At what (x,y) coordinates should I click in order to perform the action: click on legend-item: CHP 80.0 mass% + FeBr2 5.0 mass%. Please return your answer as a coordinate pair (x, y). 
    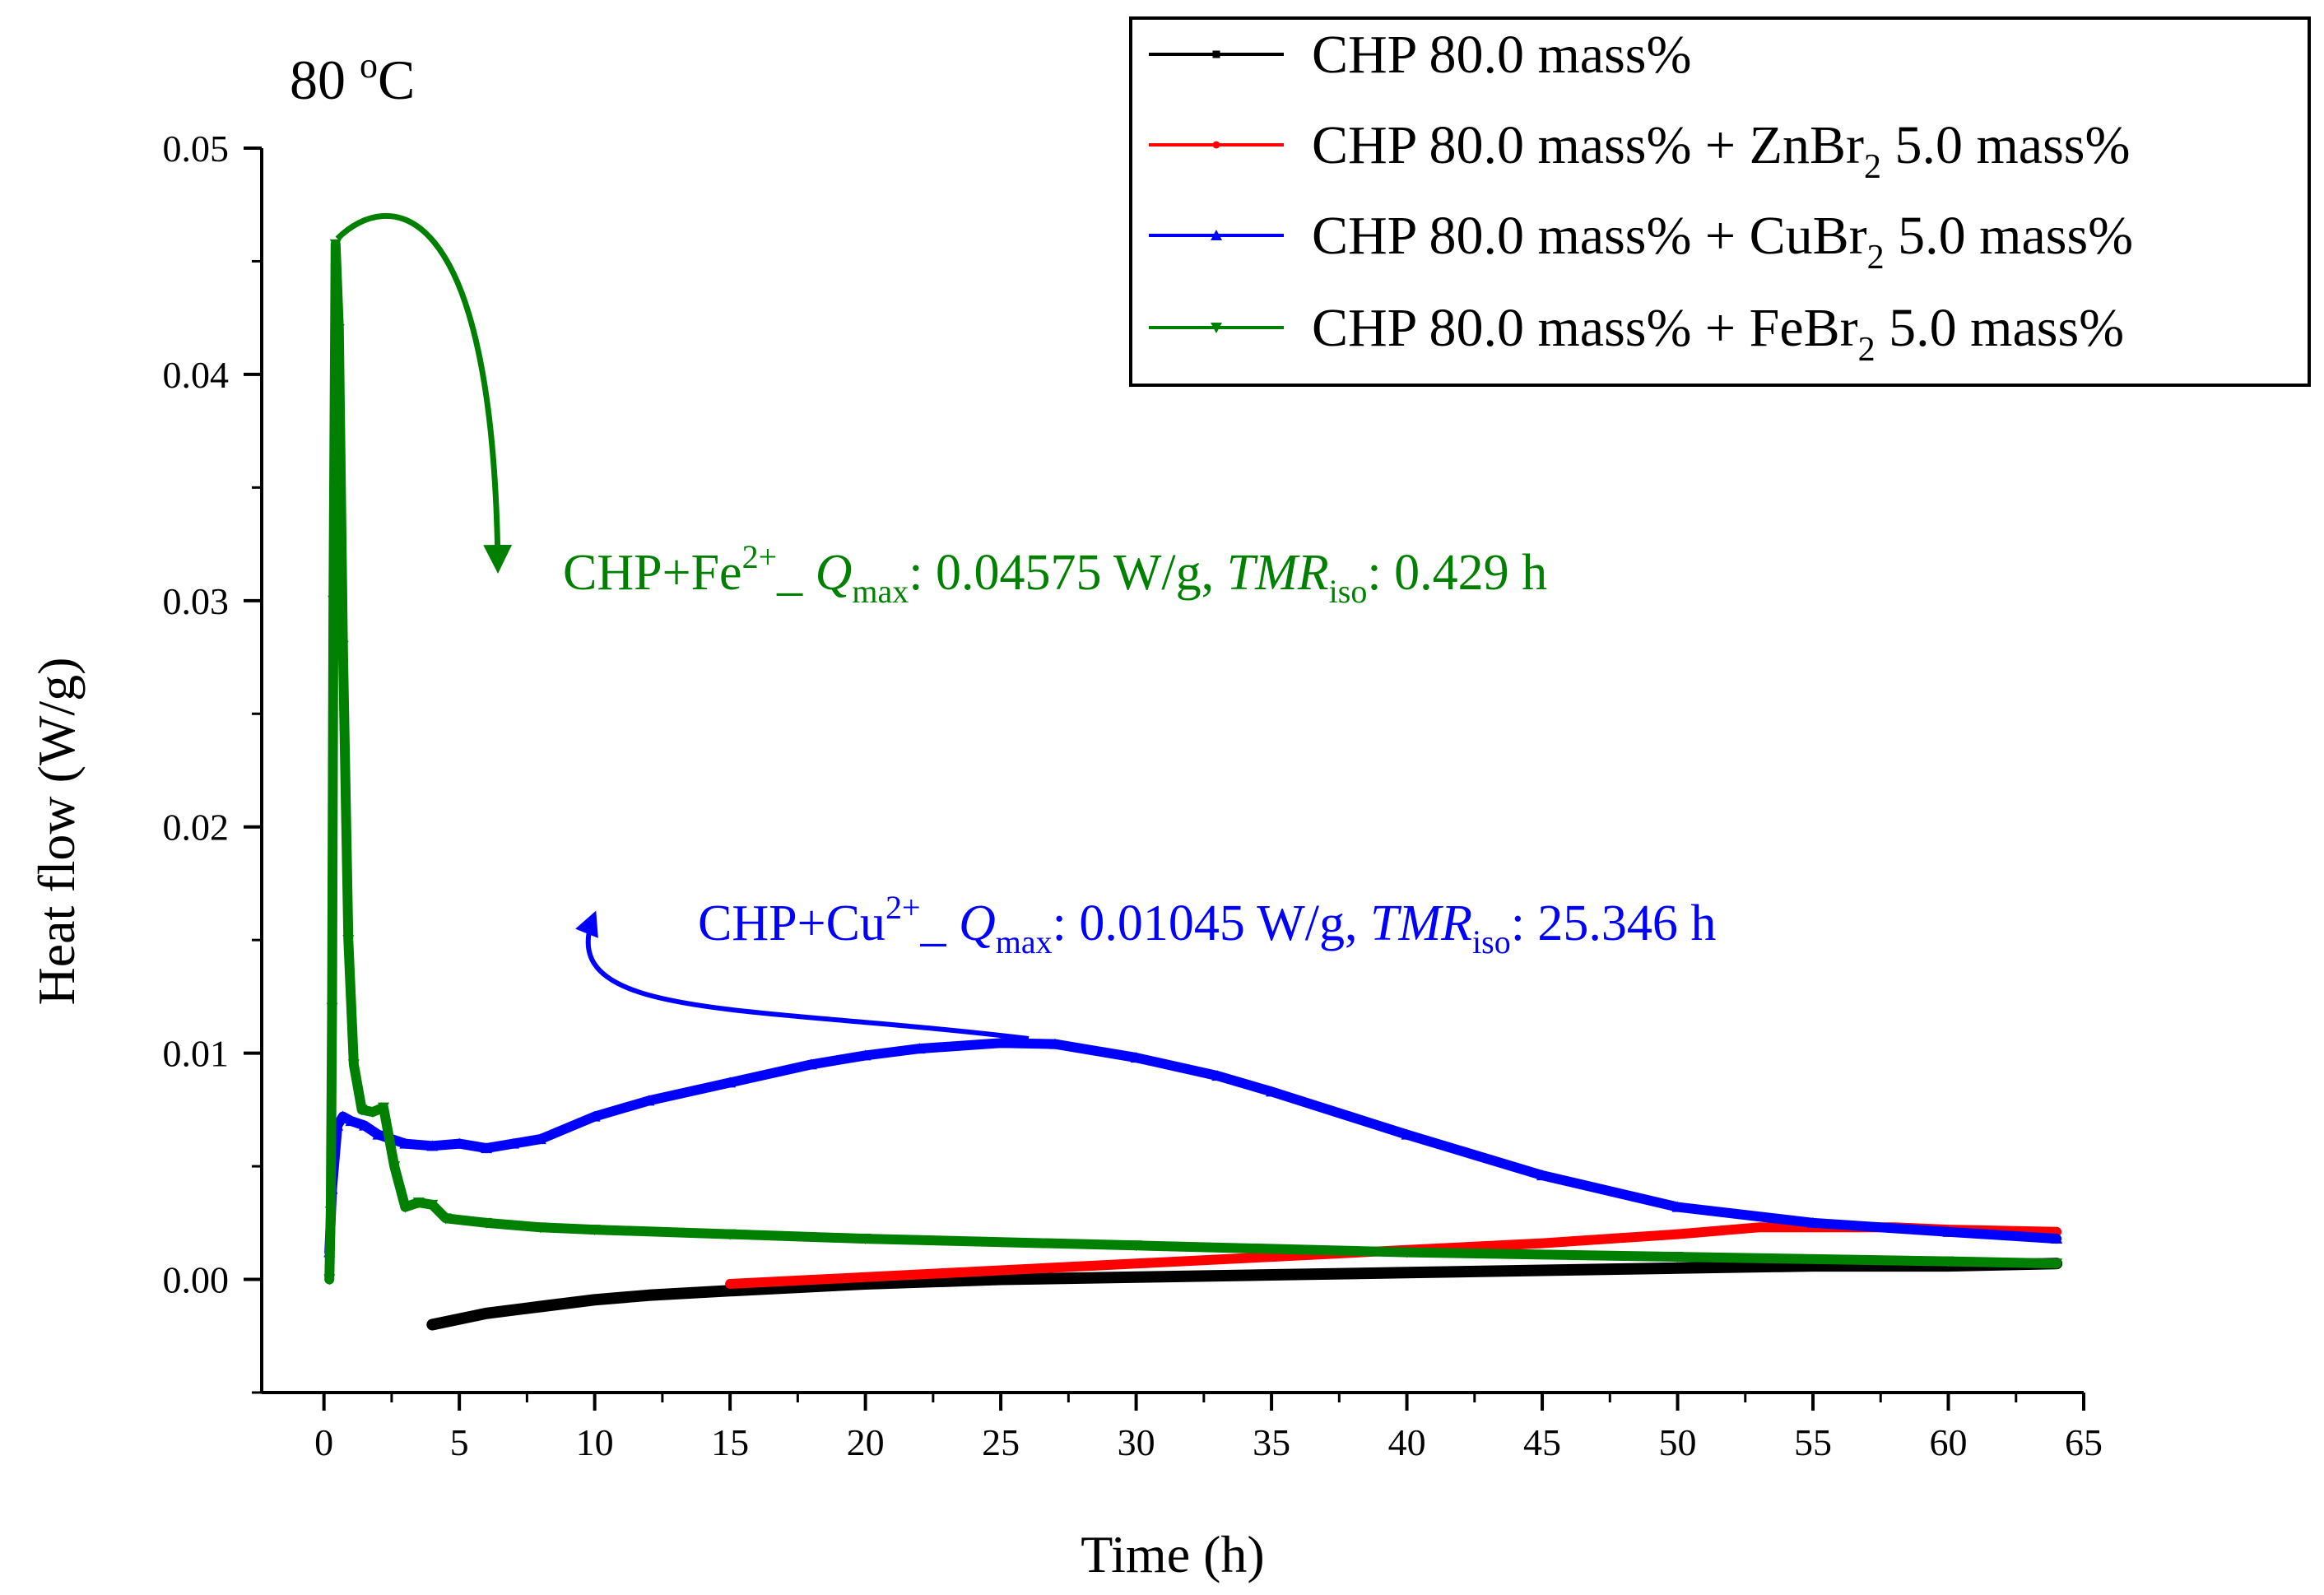
    Looking at the image, I should click on (1636, 333).